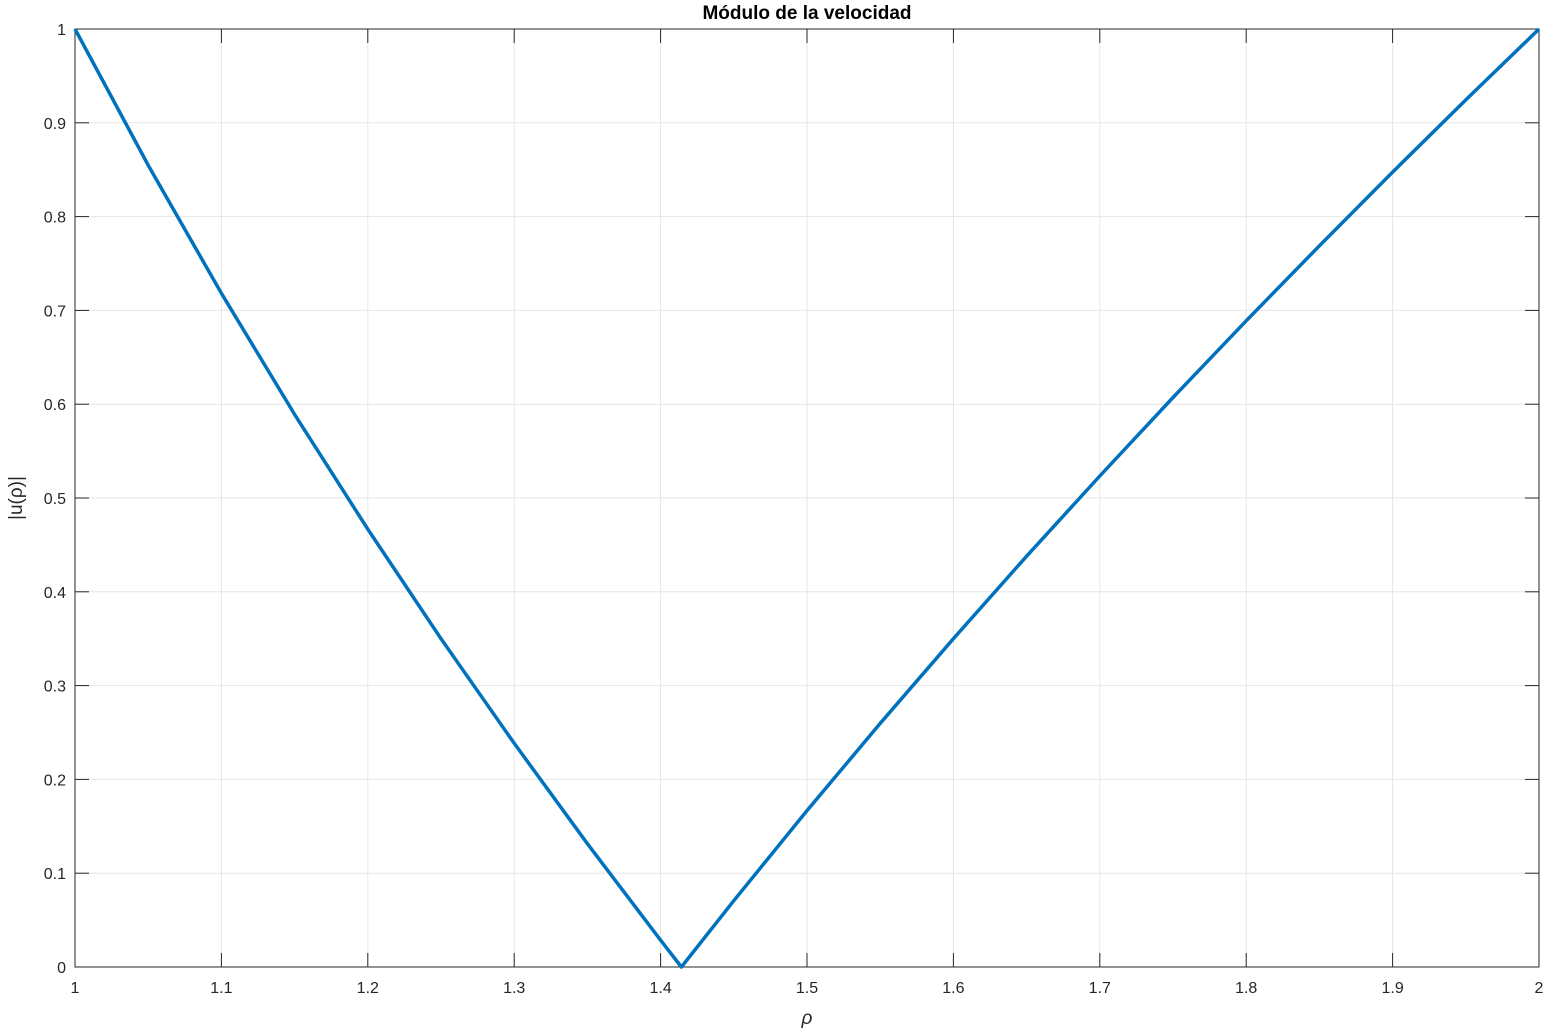 The height and width of the screenshot is (1030, 1549). Describe the element at coordinates (55, 874) in the screenshot. I see `y-tick-label: 0.1` at that location.